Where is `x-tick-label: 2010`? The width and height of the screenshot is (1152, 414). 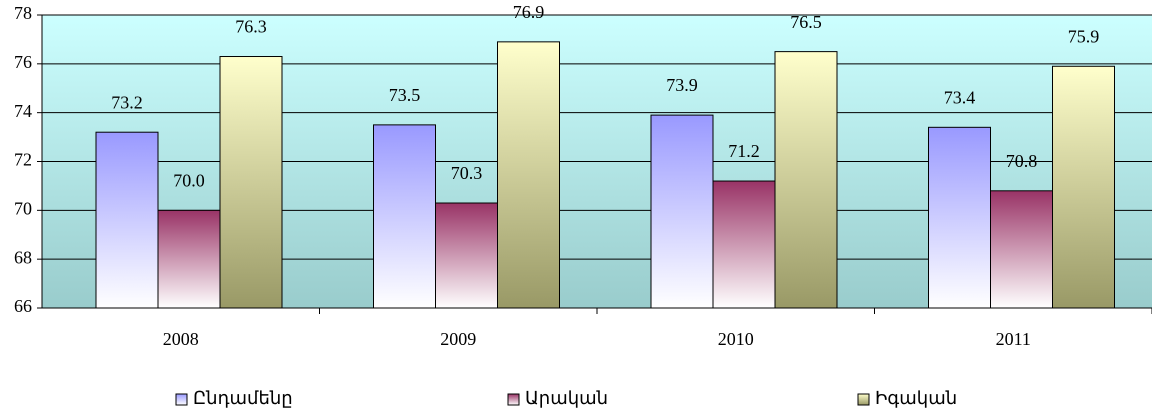
x-tick-label: 2010 is located at coordinates (736, 339).